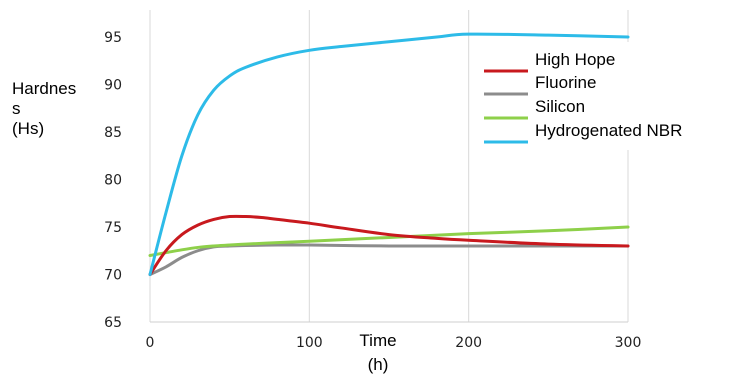  What do you see at coordinates (309, 343) in the screenshot?
I see `x-tick-label: 100` at bounding box center [309, 343].